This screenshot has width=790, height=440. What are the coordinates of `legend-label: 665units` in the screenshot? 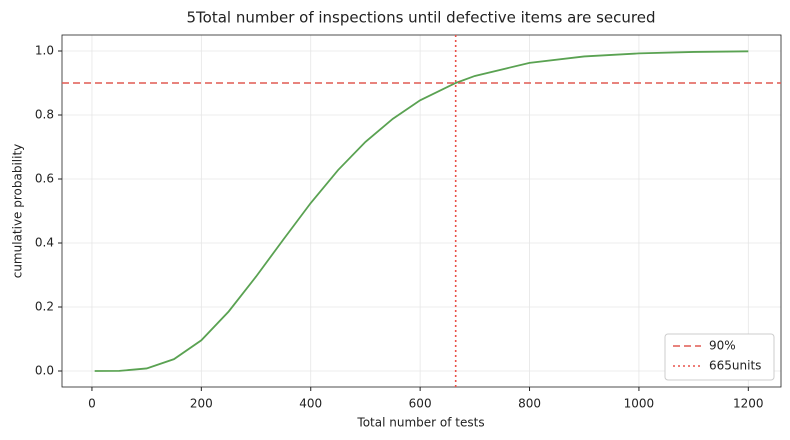 It's located at (735, 366).